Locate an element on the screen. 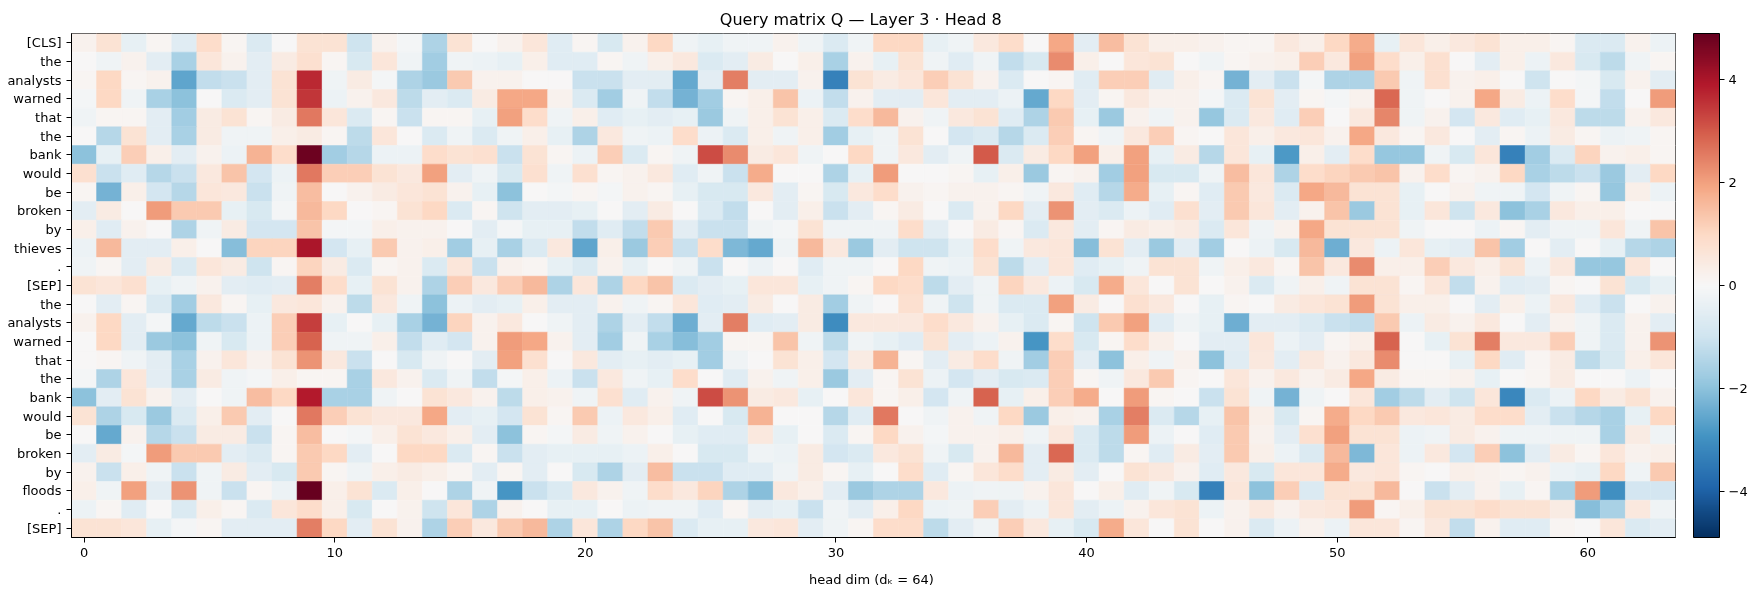  y-tick-label: [CLS] is located at coordinates (44, 43).